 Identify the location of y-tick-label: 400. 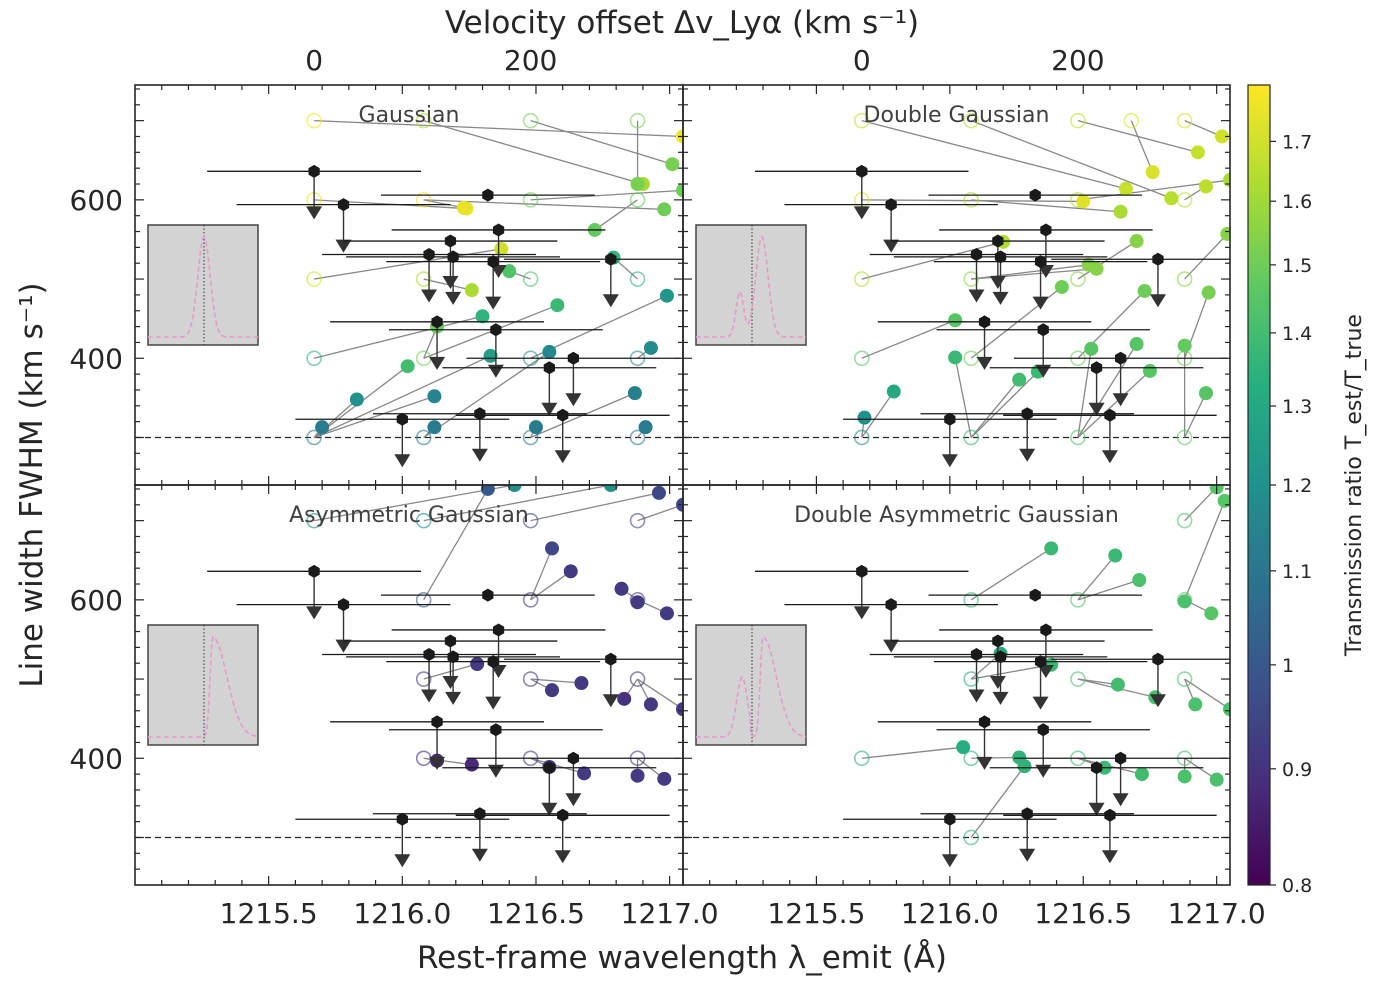
(96, 358).